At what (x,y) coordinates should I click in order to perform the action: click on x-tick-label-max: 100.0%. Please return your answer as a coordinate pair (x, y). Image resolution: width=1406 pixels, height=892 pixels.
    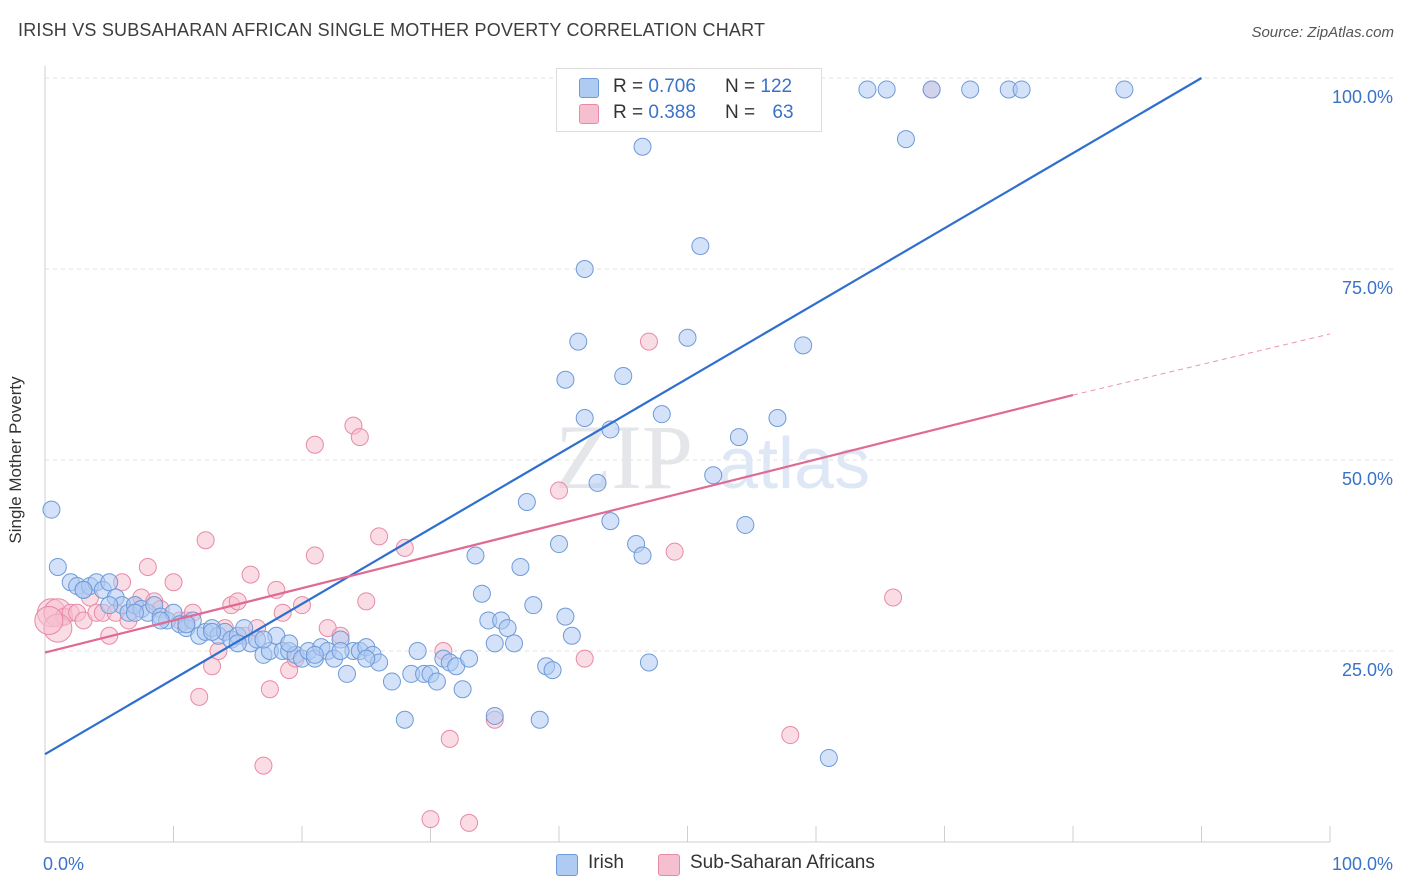
    Looking at the image, I should click on (1362, 864).